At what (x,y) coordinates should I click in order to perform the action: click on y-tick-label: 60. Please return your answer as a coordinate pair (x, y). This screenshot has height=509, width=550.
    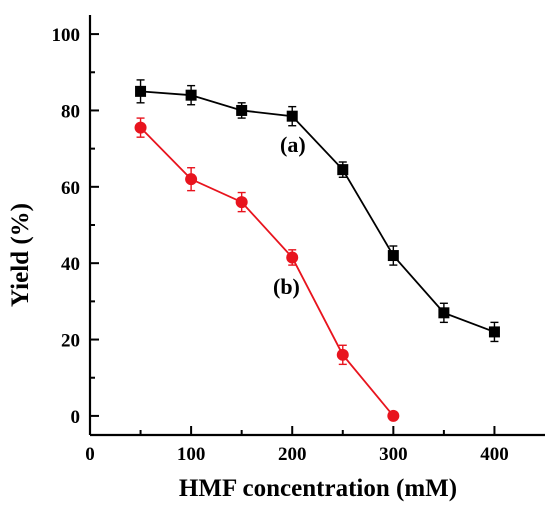
    Looking at the image, I should click on (70, 188).